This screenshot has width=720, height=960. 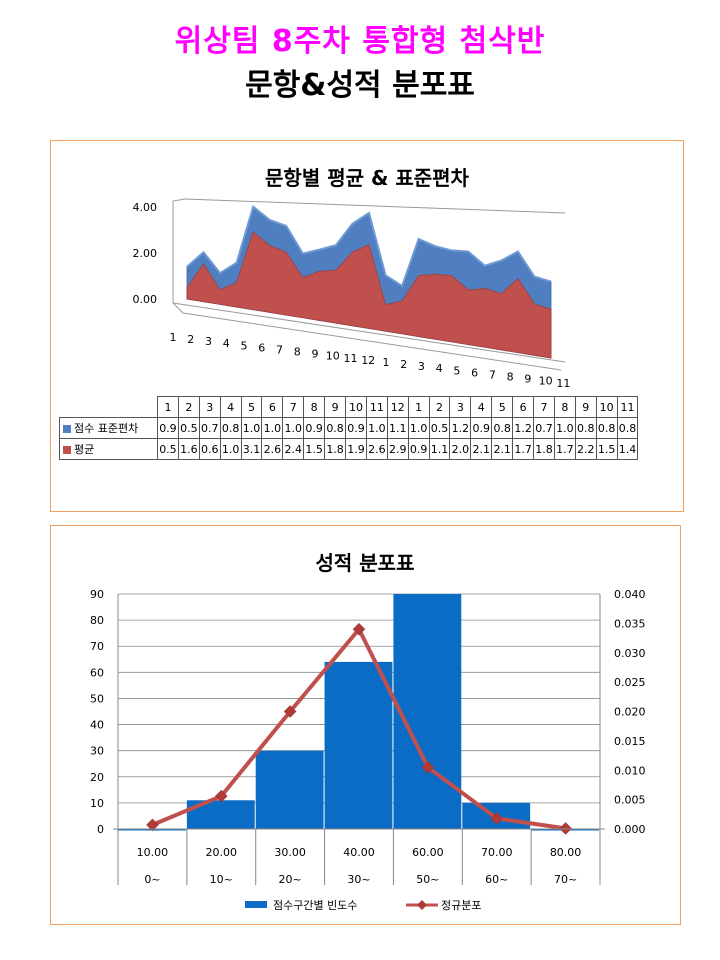 I want to click on right-y-tick-label: 0.010, so click(x=630, y=770).